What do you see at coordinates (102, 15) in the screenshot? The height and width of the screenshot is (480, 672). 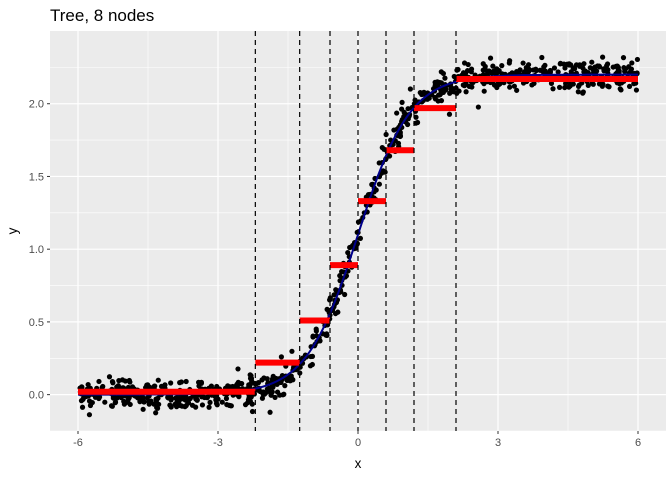 I see `chart-title: Tree, 8 nodes` at bounding box center [102, 15].